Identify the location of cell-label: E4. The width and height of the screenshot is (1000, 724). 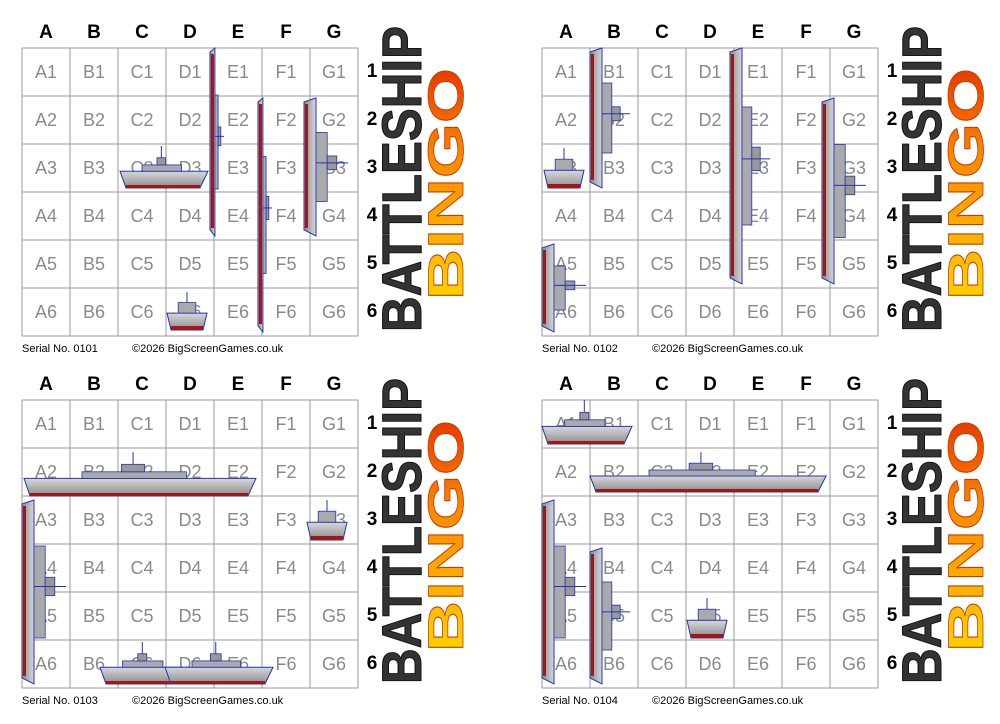
(758, 568).